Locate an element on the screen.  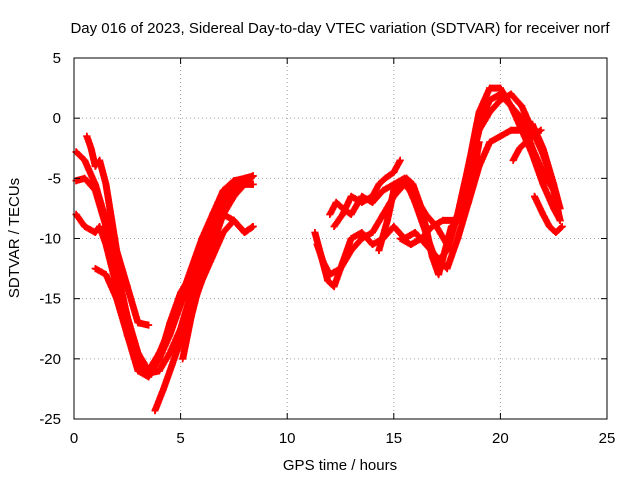
x-axis-label: GPS time / hours is located at coordinates (340, 465).